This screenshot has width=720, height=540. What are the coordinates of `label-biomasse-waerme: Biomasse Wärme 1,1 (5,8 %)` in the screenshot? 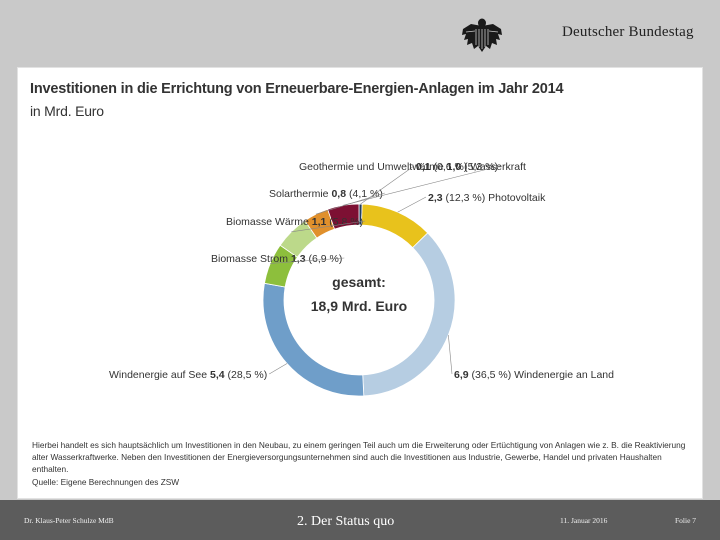 It's located at (294, 222).